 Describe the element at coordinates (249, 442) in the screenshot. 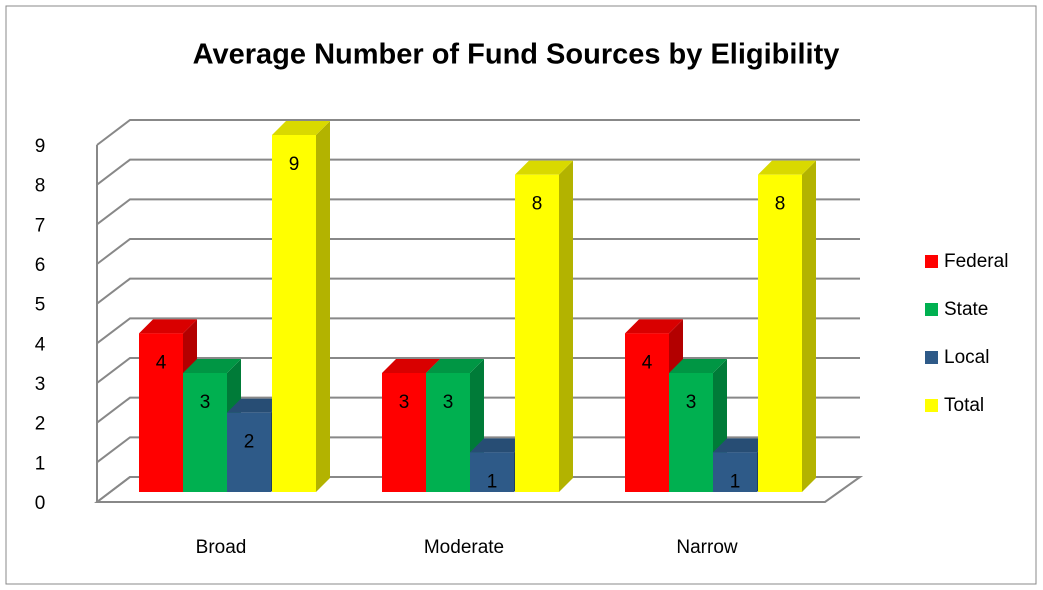

I see `data-label: 2` at that location.